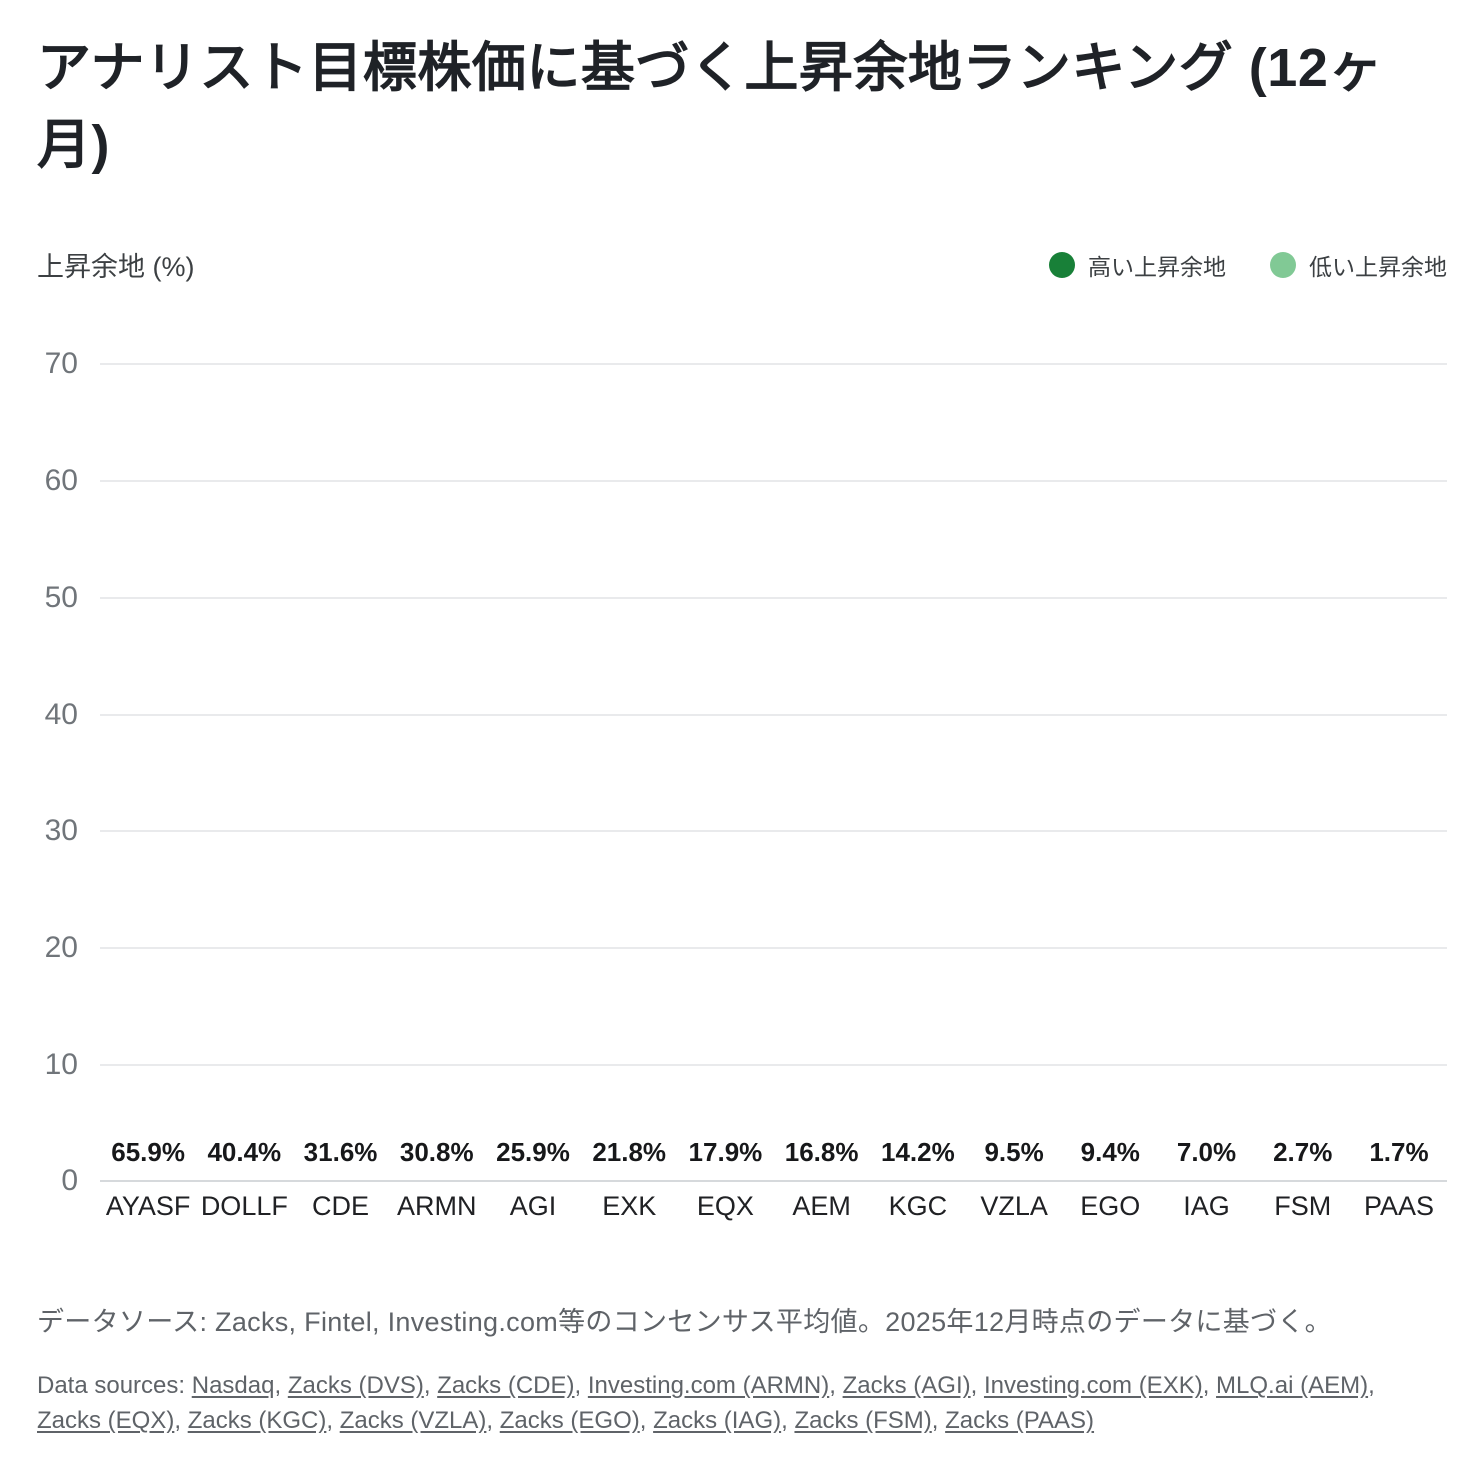  I want to click on legend: 高い上昇余地 低い上昇余地, so click(1248, 265).